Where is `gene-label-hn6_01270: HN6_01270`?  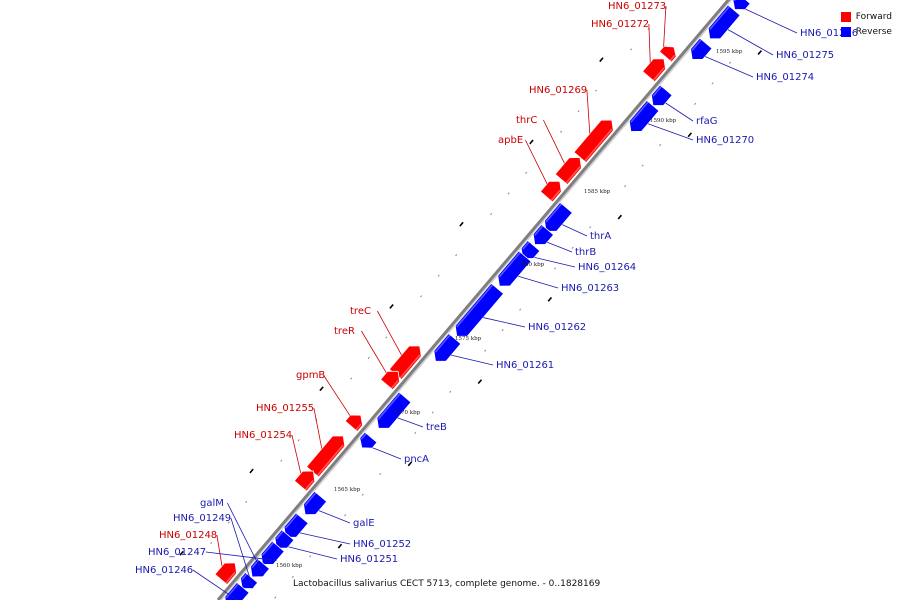
gene-label-hn6_01270: HN6_01270 is located at coordinates (725, 140).